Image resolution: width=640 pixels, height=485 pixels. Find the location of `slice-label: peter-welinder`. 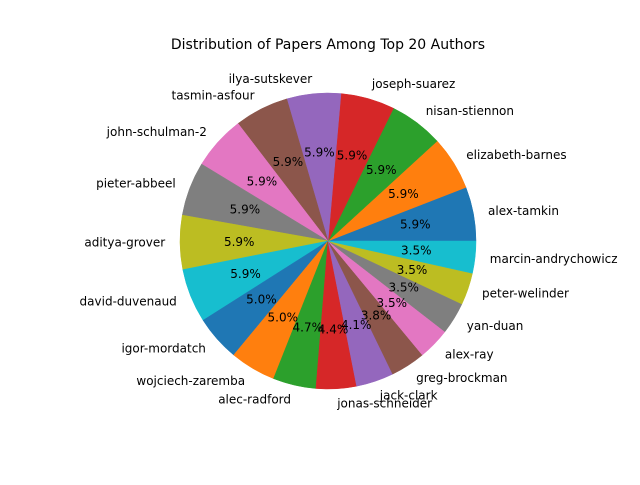

slice-label: peter-welinder is located at coordinates (525, 294).